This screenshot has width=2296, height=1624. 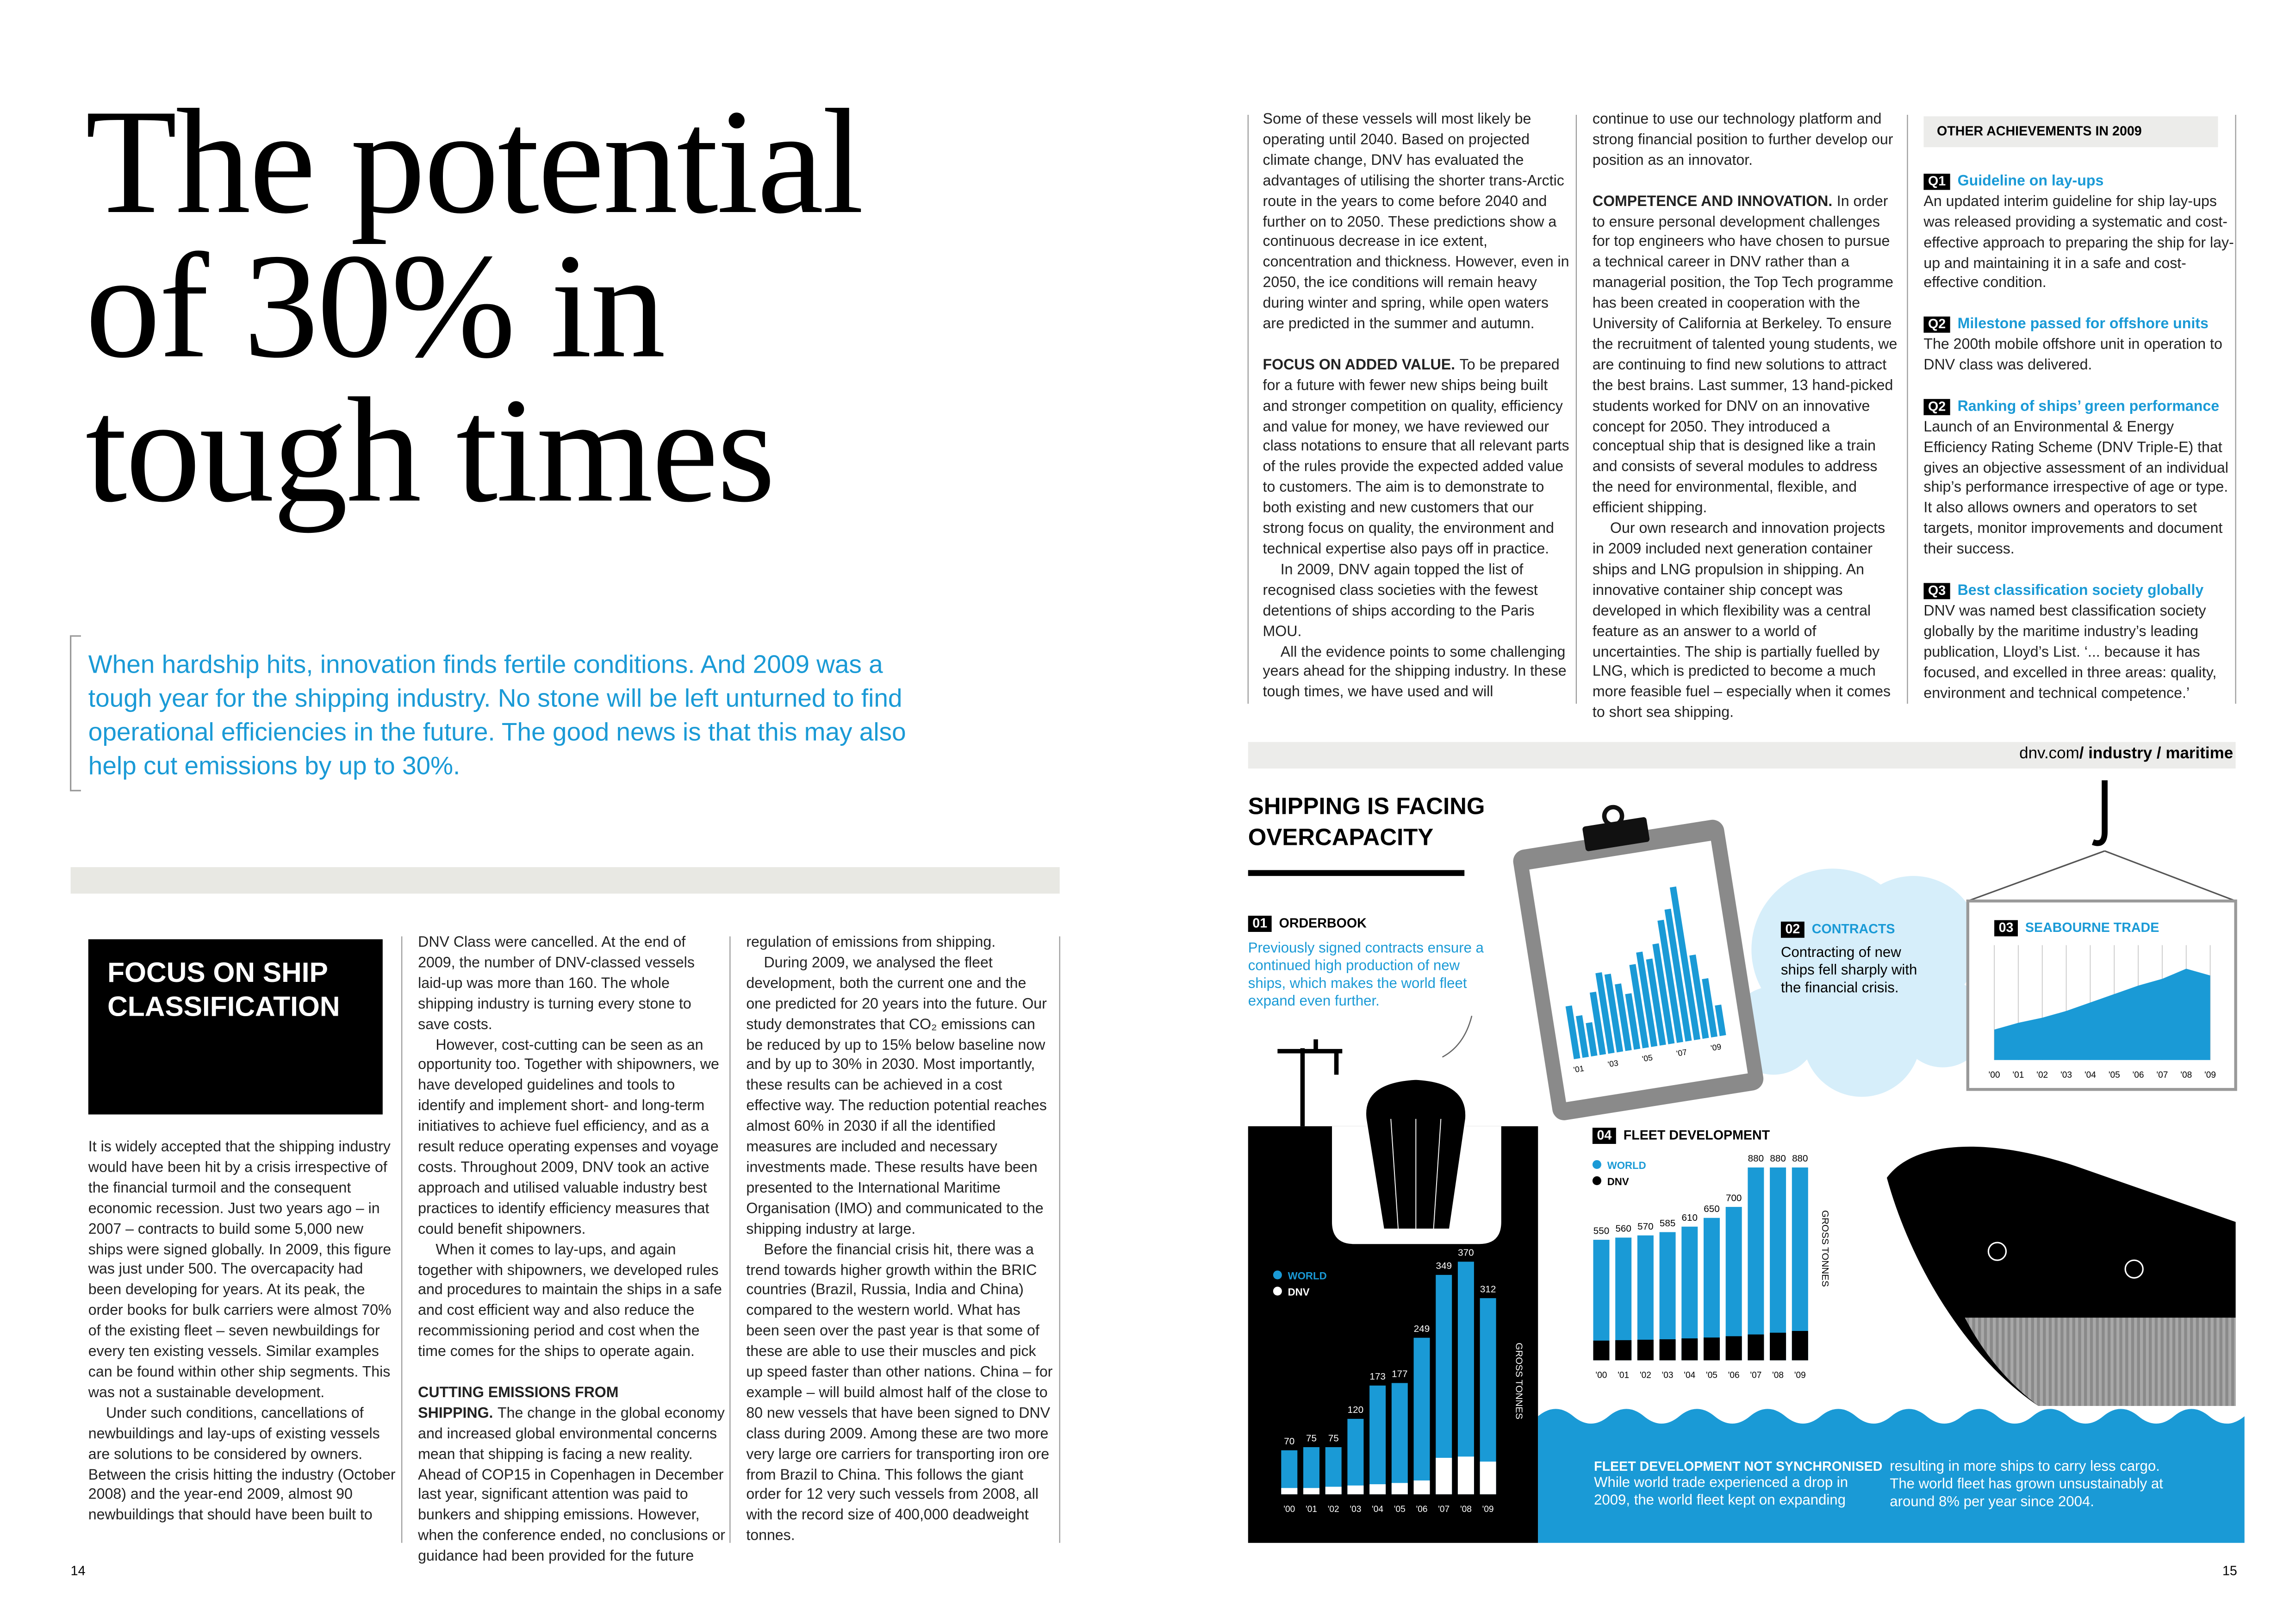 I want to click on achievement-title: Milestone passed for offshore units, so click(x=2083, y=325).